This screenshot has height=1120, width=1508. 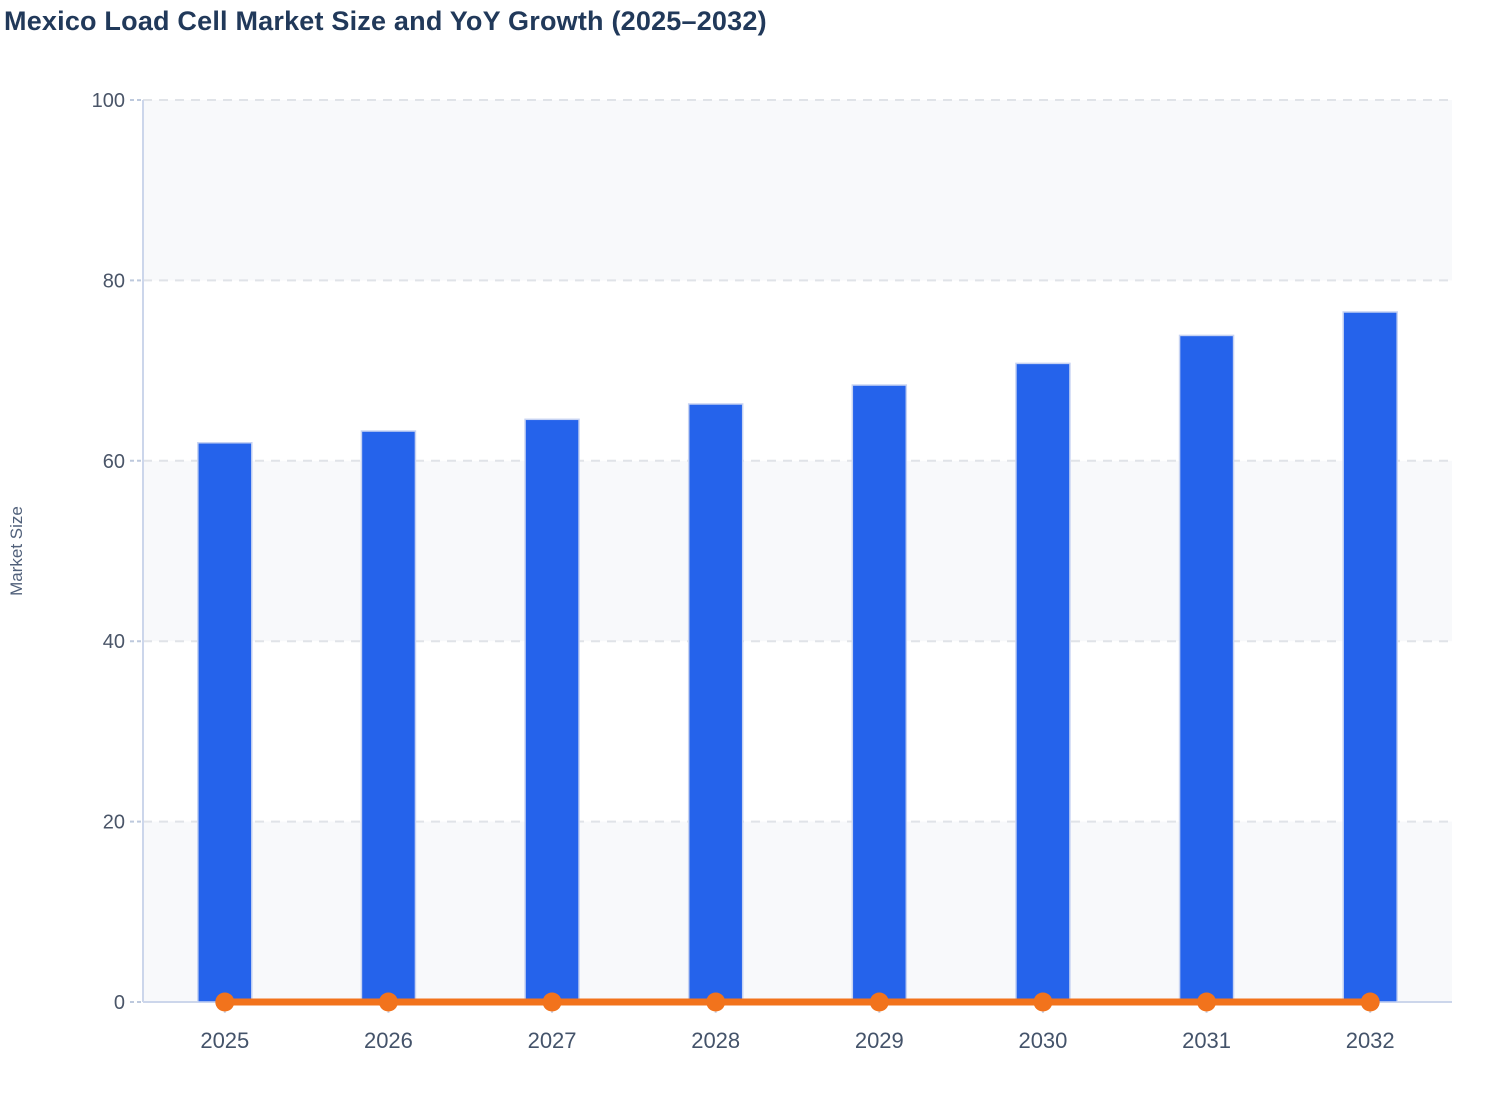 What do you see at coordinates (715, 703) in the screenshot?
I see `bar-2028` at bounding box center [715, 703].